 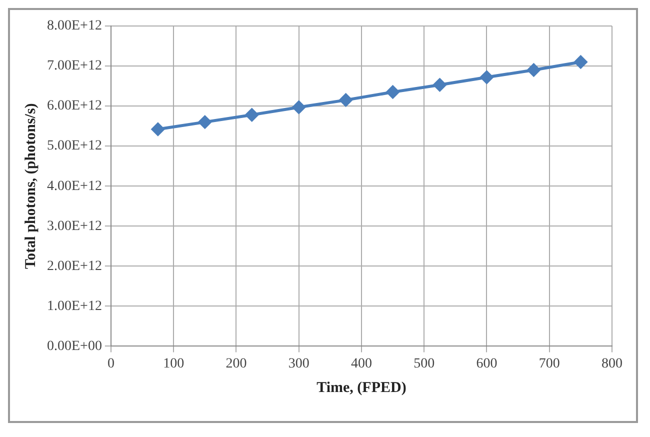 I want to click on y-tick-label: 2.00E+12, so click(x=74, y=266).